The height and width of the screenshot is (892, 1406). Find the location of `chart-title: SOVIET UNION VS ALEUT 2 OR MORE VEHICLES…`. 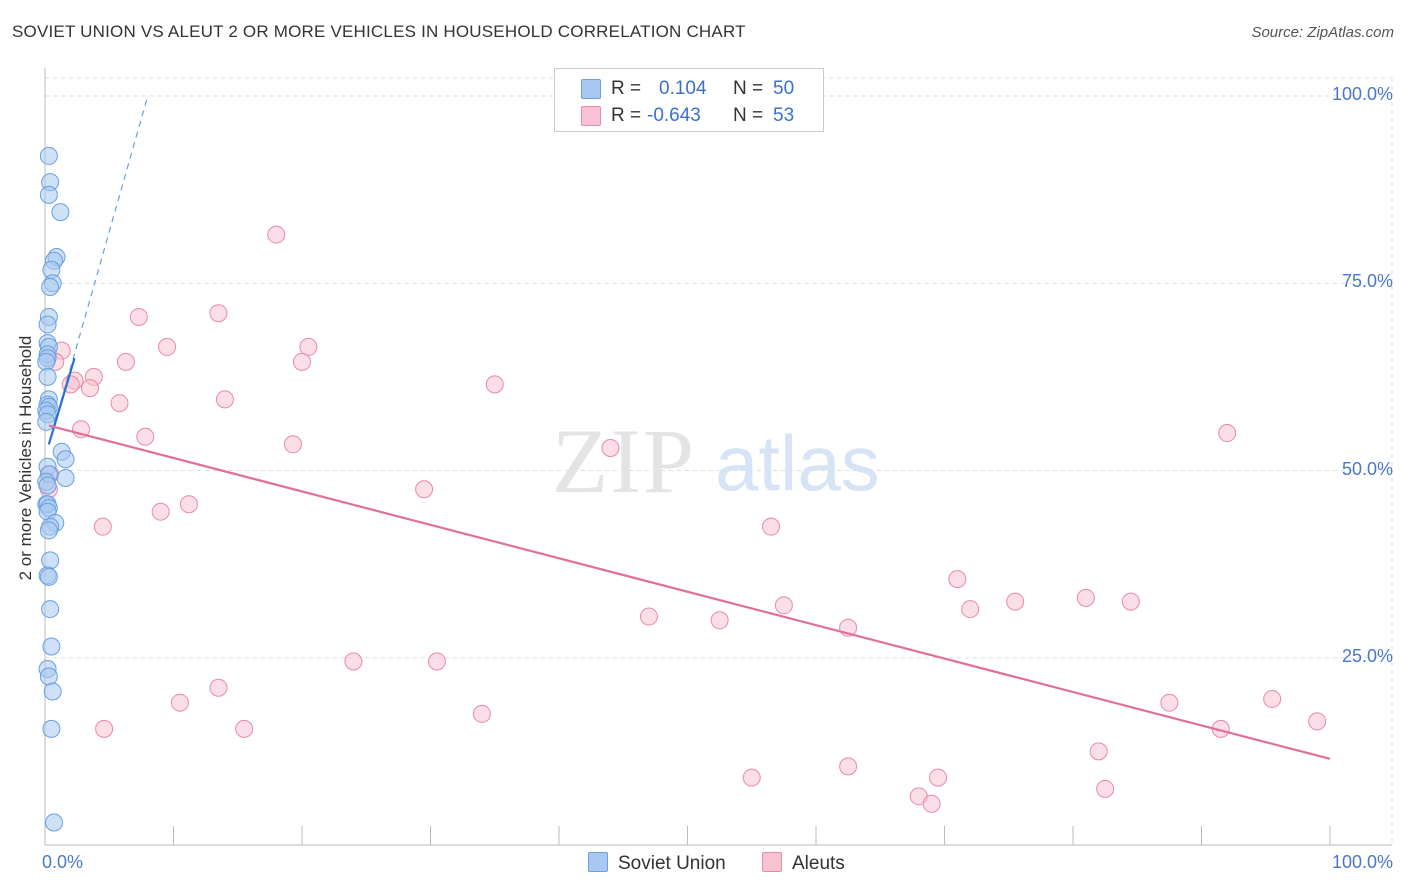

chart-title: SOVIET UNION VS ALEUT 2 OR MORE VEHICLES… is located at coordinates (379, 31).